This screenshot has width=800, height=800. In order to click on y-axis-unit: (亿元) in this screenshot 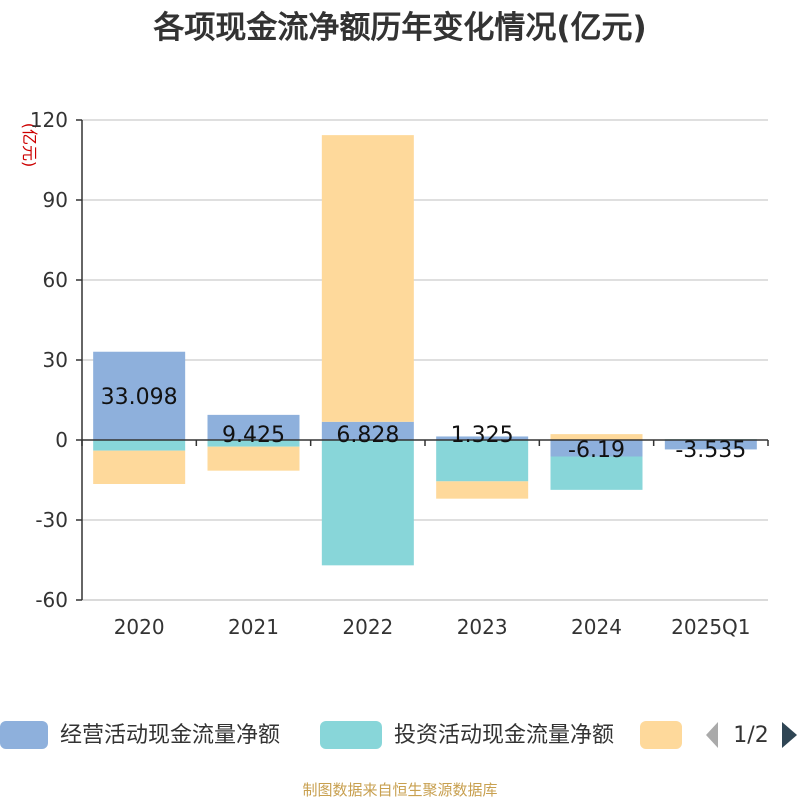, I will do `click(29, 145)`.